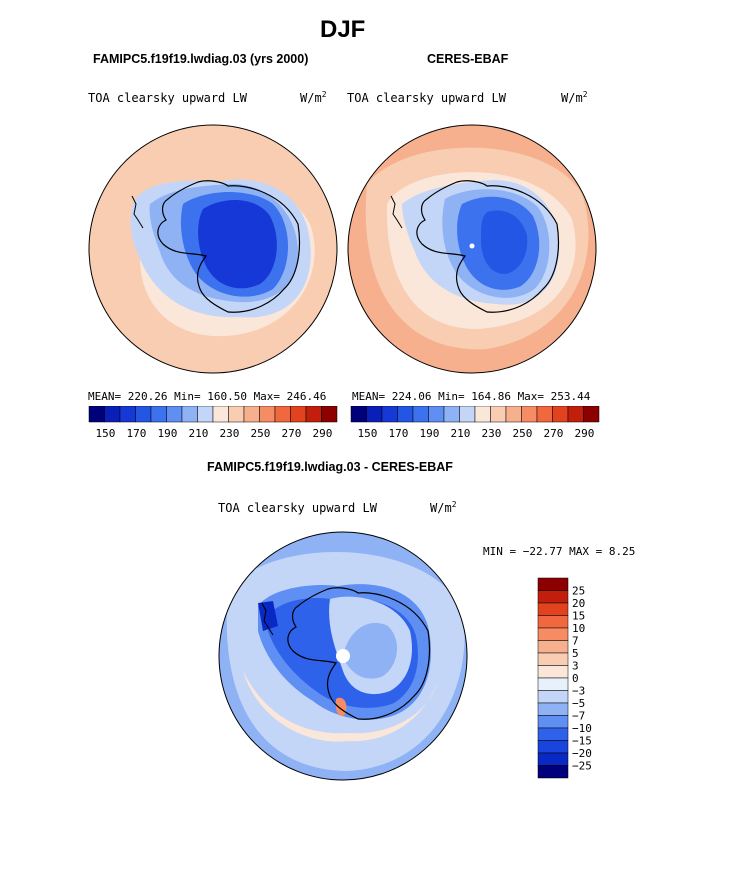 This screenshot has width=733, height=882. I want to click on panel1-colorbar-tick-6: 270, so click(292, 433).